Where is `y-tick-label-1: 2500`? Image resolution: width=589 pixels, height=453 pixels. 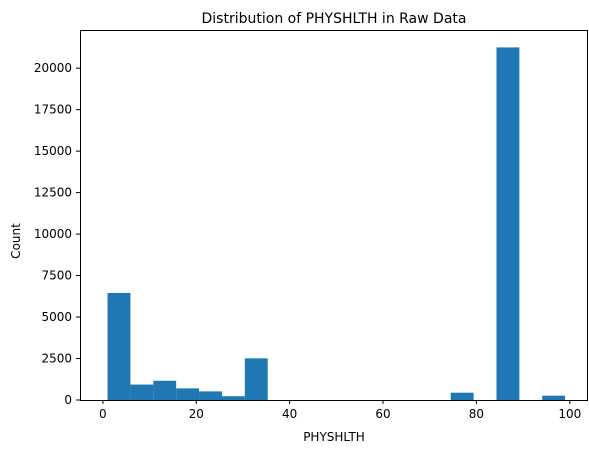
y-tick-label-1: 2500 is located at coordinates (56, 359).